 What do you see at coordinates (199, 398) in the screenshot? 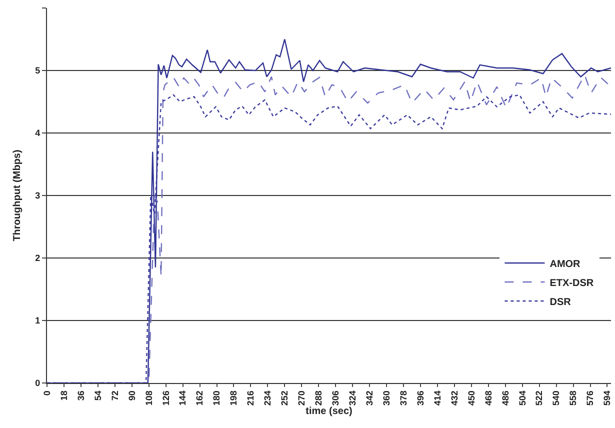
I see `x-tick-label: 162` at bounding box center [199, 398].